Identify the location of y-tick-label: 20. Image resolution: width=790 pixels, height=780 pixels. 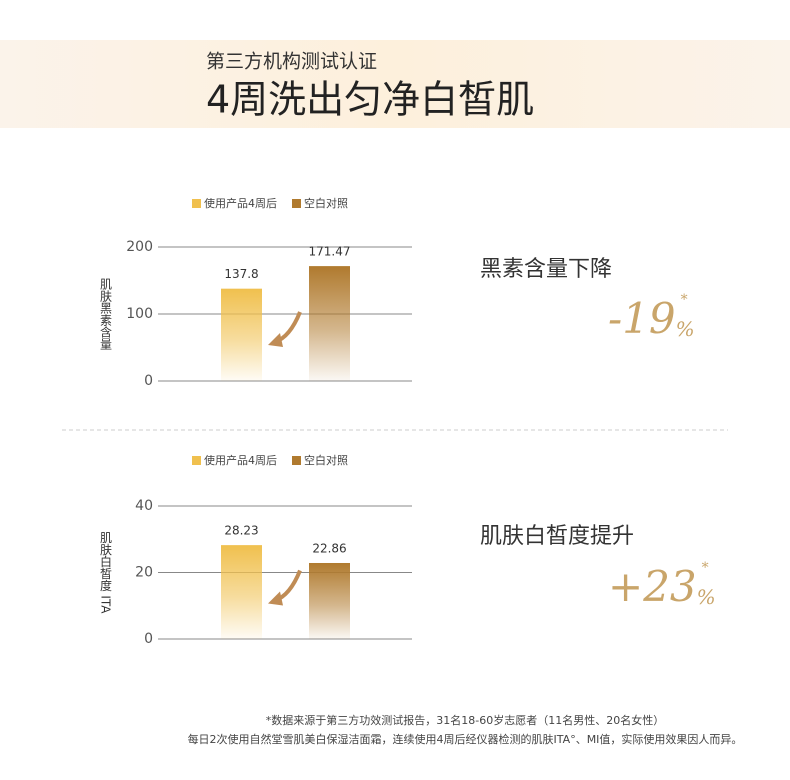
(144, 573).